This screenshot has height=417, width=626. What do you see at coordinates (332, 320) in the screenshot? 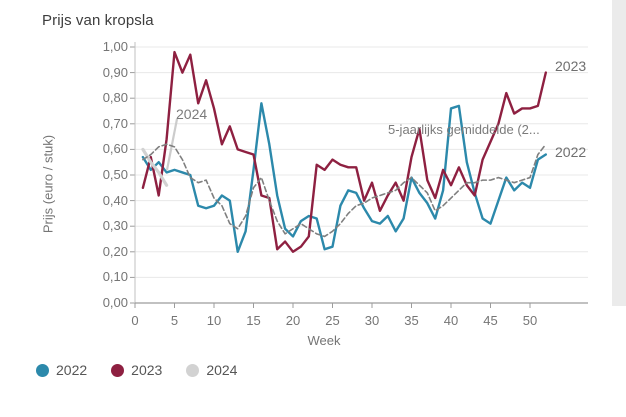
I see `x-tick-label: 25` at bounding box center [332, 320].